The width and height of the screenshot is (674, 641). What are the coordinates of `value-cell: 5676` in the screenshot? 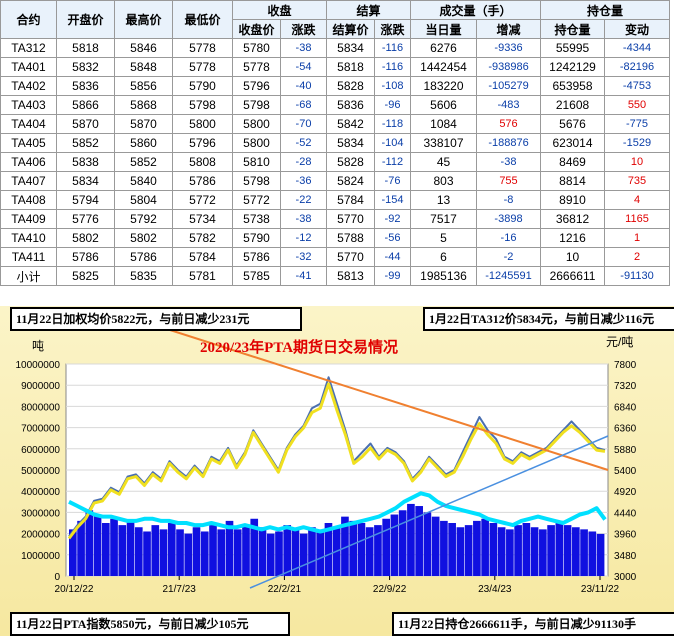 It's located at (572, 124).